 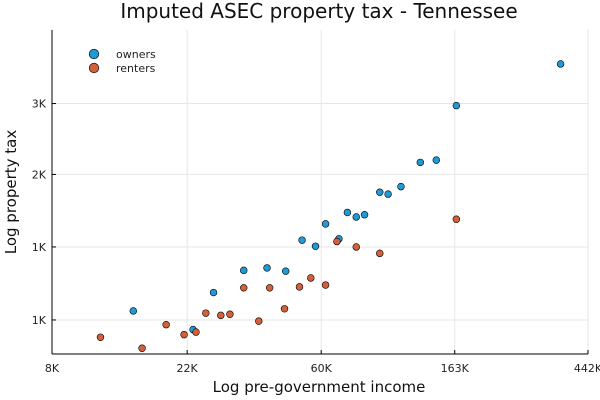 I want to click on legend-item-renters: renters, so click(x=122, y=68).